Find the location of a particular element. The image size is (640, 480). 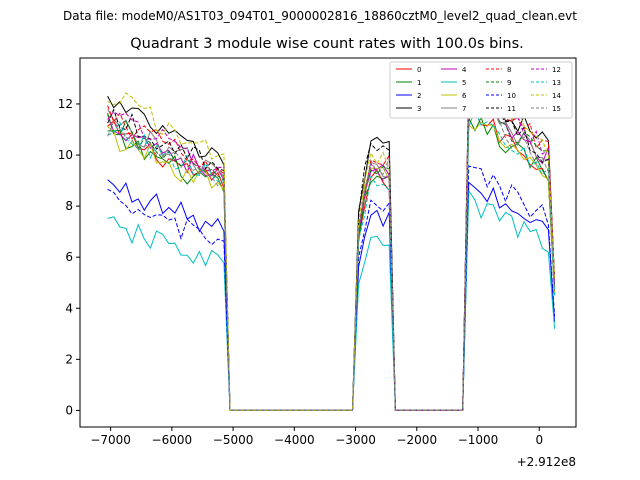

legend-label-15: 15 is located at coordinates (556, 109).